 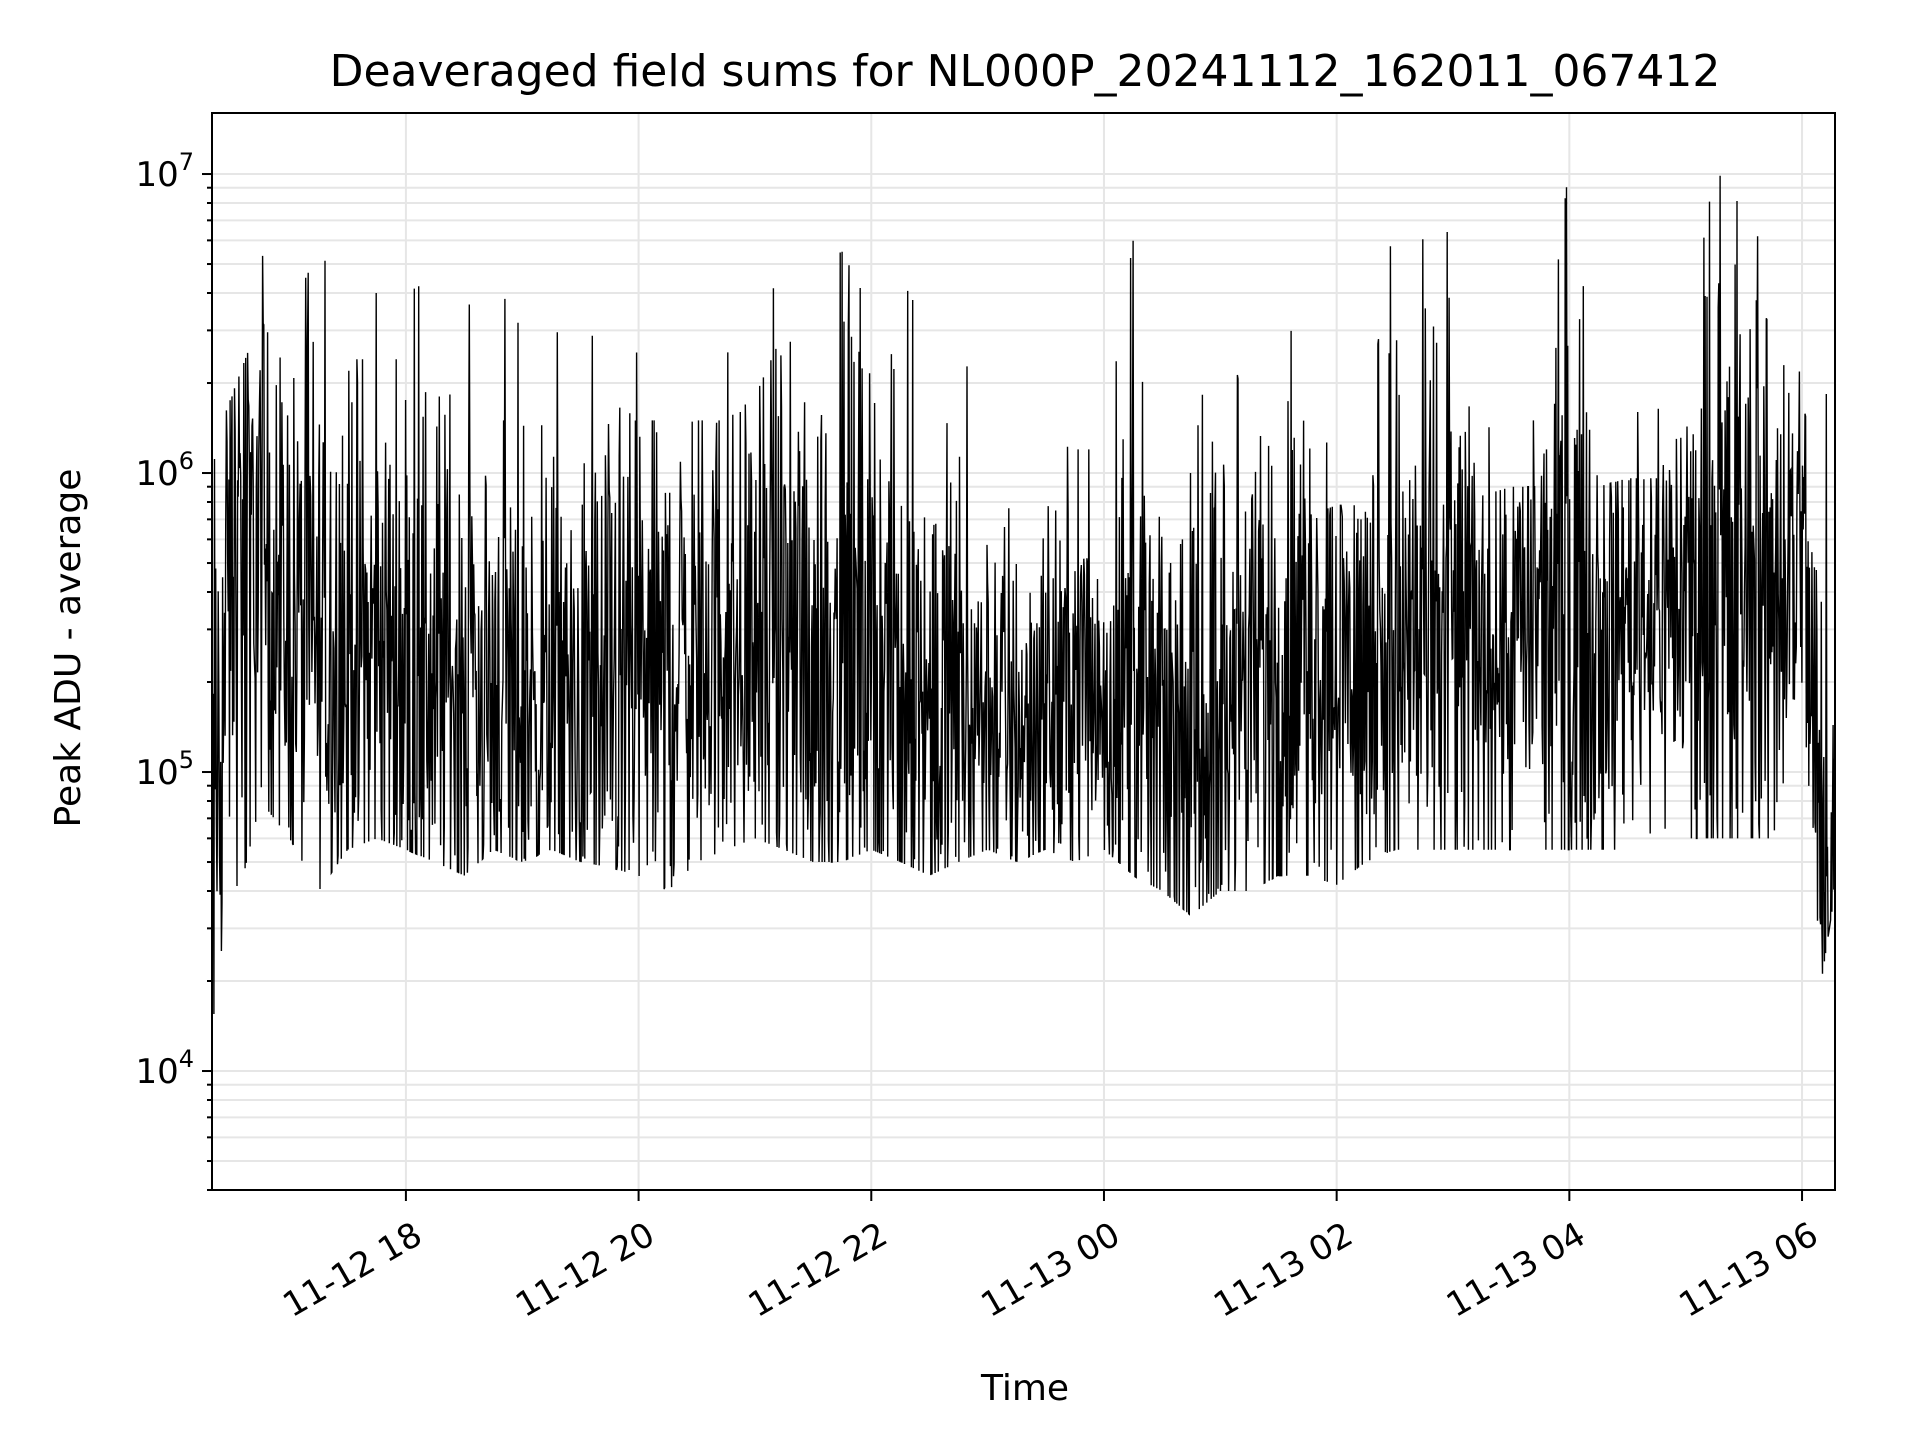 I want to click on y-tick-label: 10⁷, so click(x=164, y=171).